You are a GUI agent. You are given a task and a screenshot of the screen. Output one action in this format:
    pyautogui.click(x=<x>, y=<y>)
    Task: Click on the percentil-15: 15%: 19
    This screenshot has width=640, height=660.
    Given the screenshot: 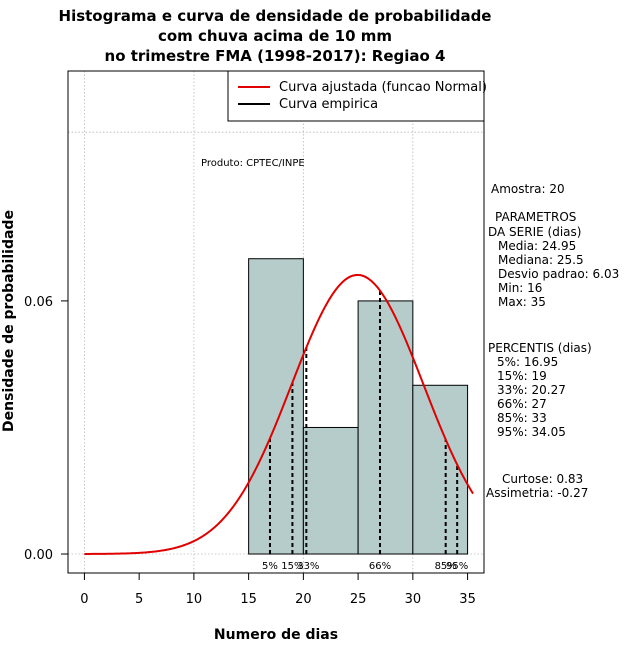 What is the action you would take?
    pyautogui.click(x=522, y=376)
    